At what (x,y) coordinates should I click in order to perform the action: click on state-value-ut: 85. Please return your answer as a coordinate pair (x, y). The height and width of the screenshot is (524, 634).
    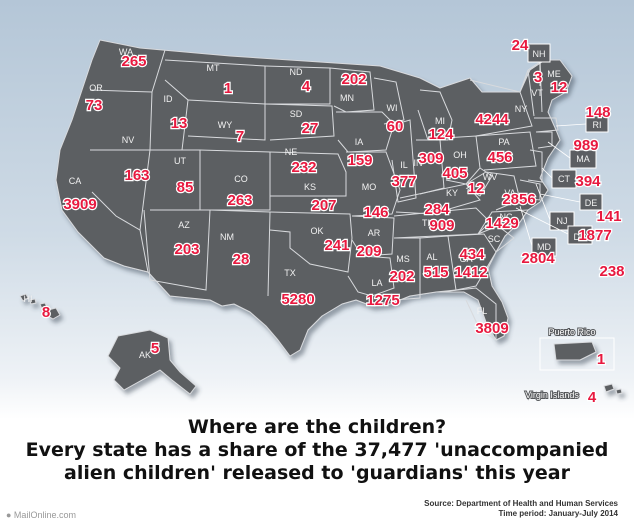
    Looking at the image, I should click on (185, 187).